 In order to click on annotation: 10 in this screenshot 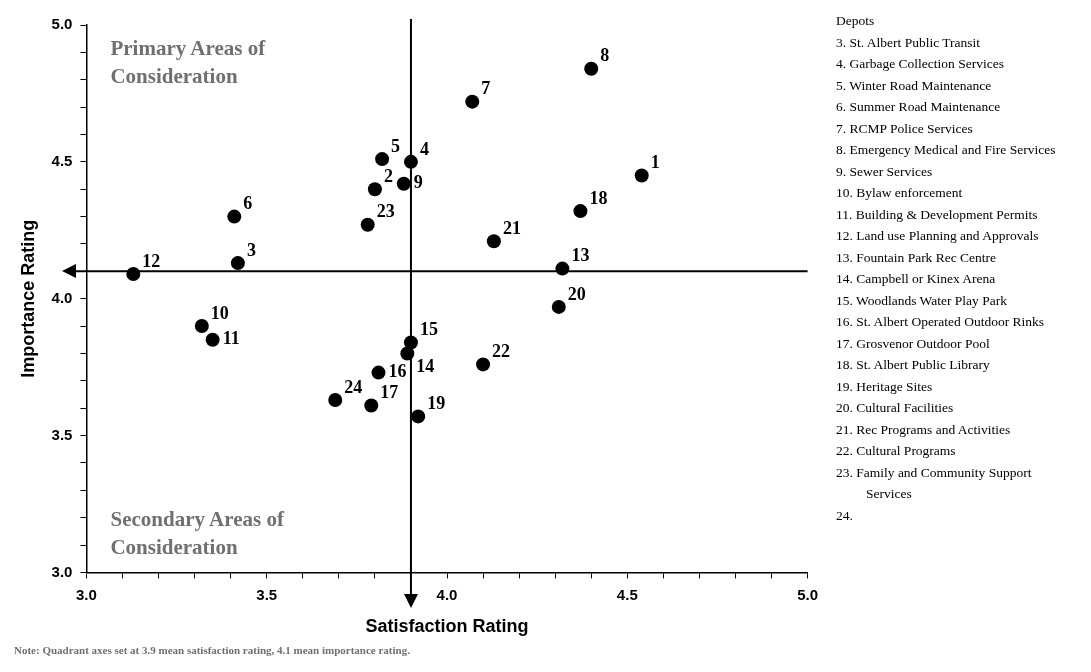, I will do `click(219, 312)`.